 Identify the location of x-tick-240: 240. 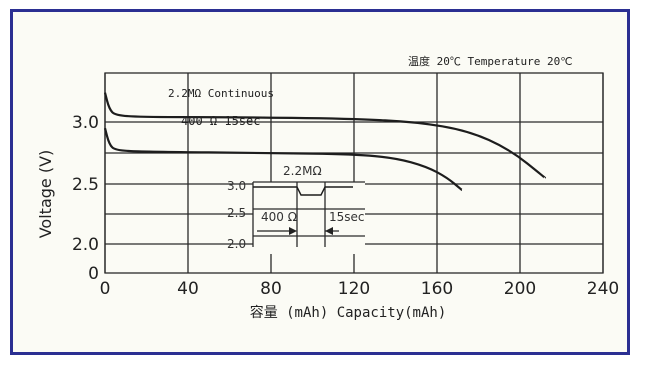
(603, 289).